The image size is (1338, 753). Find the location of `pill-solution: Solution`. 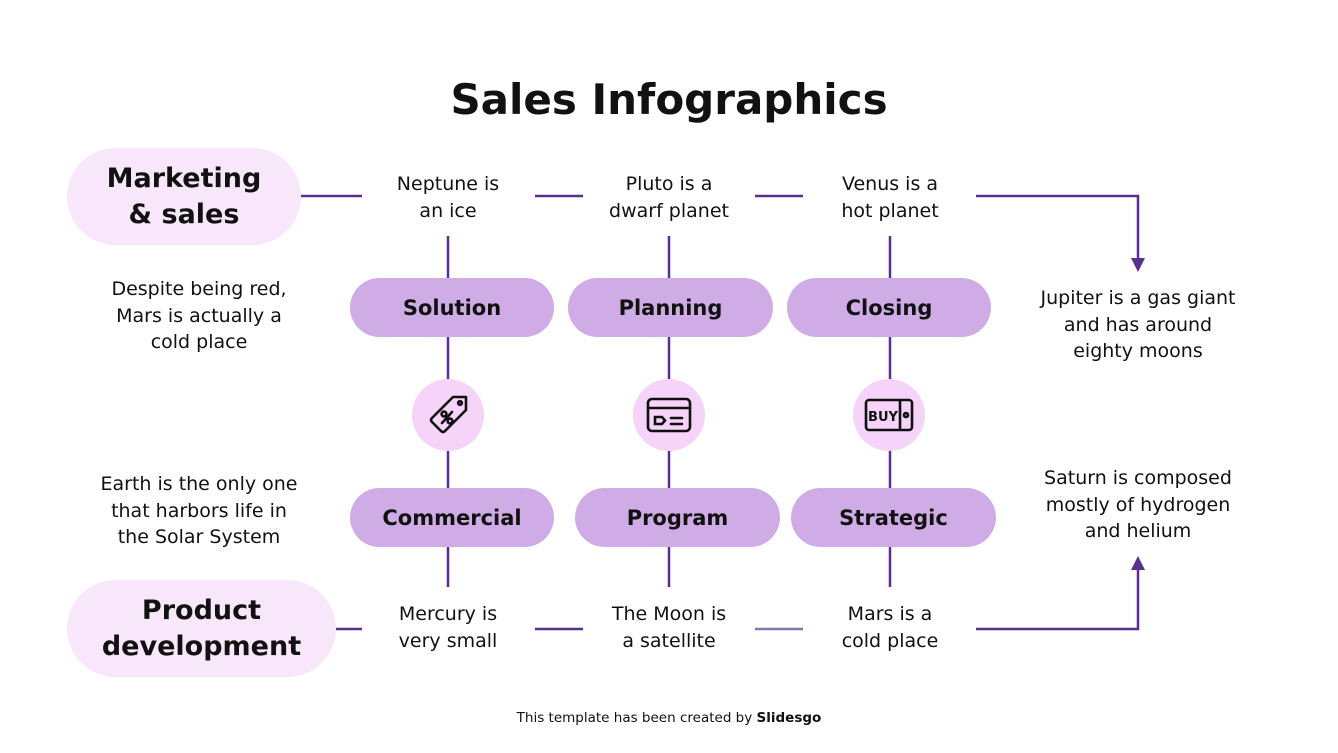

pill-solution: Solution is located at coordinates (452, 307).